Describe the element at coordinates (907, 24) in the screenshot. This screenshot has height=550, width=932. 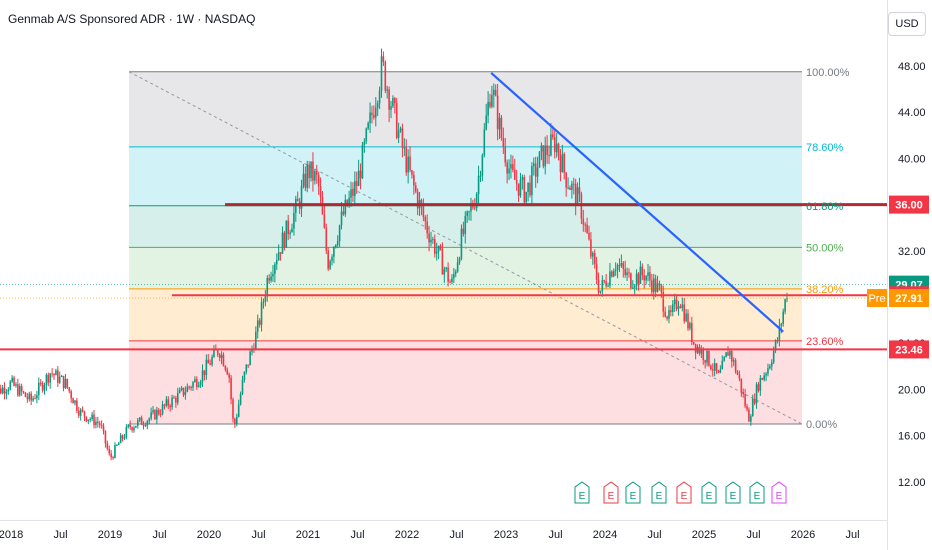
I see `currency-button: USD` at that location.